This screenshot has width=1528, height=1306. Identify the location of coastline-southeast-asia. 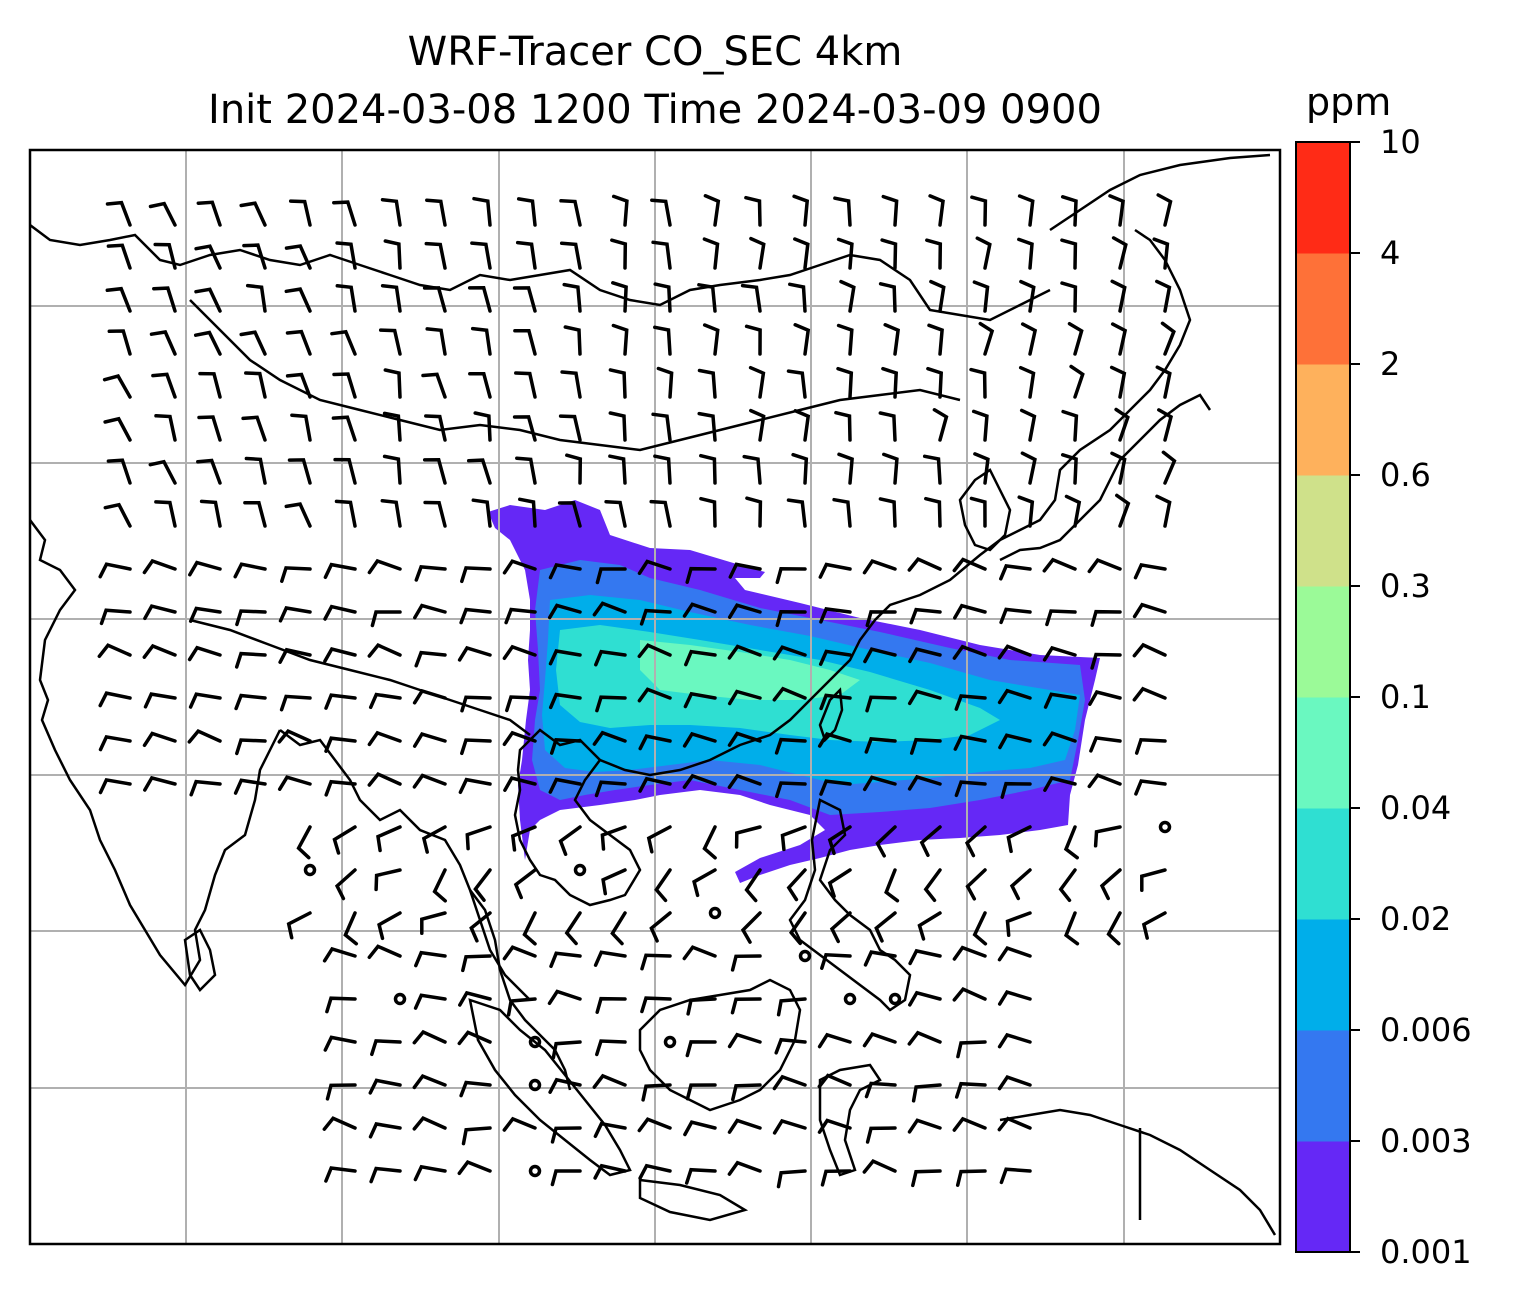
(577, 817).